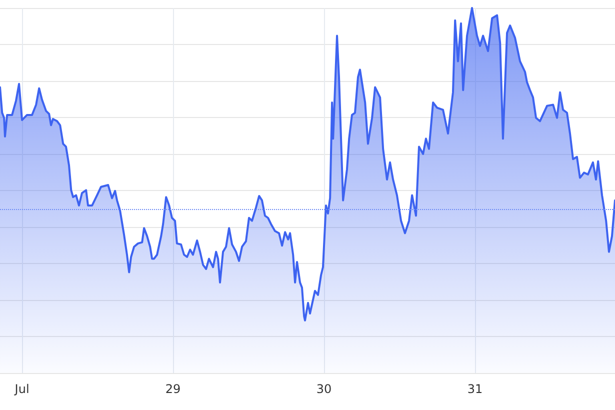 The width and height of the screenshot is (615, 410). Describe the element at coordinates (324, 389) in the screenshot. I see `x-tick-label: 30` at that location.